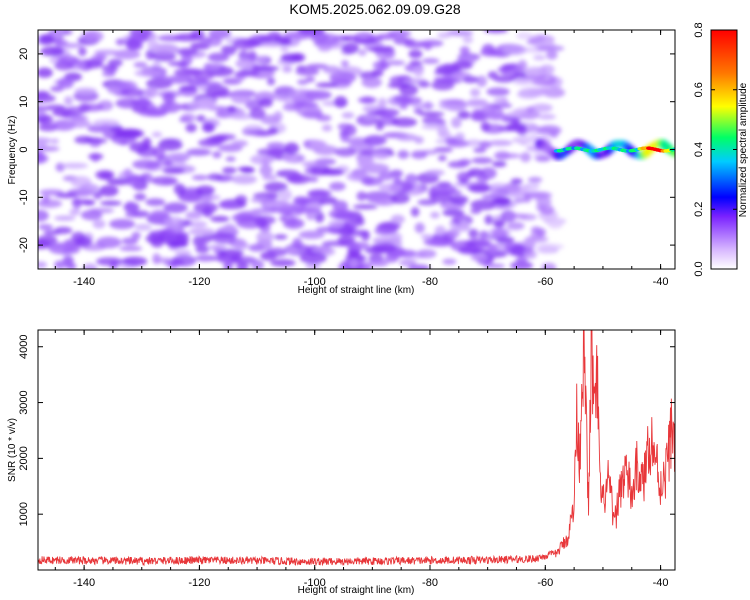 Image resolution: width=750 pixels, height=600 pixels. I want to click on heatmap-y-label: Frequency (Hz), so click(12, 150).